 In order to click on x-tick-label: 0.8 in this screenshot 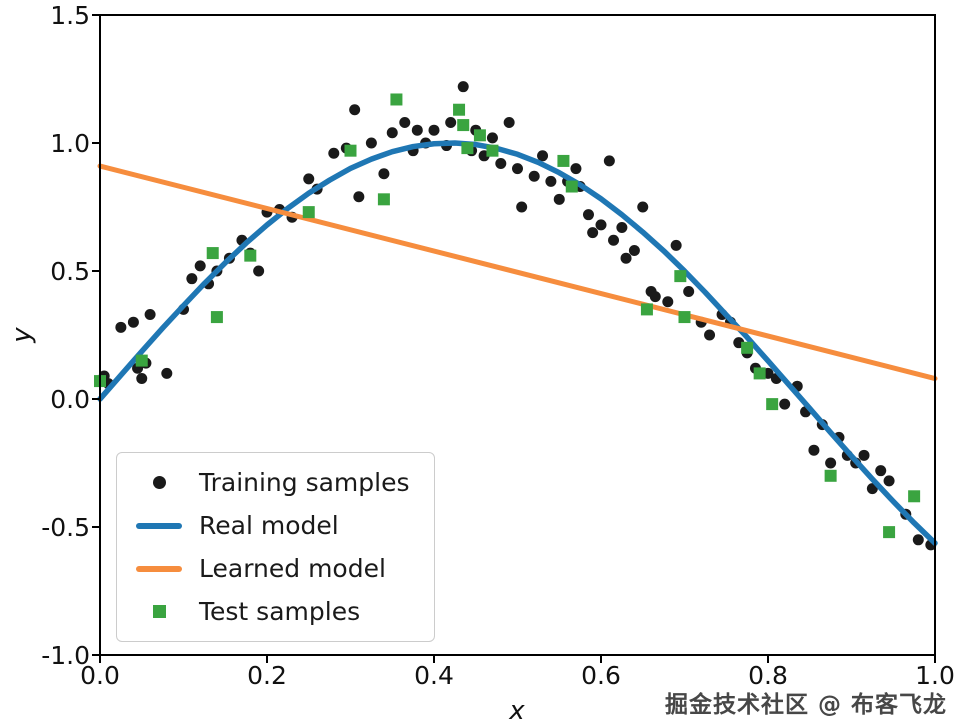, I will do `click(768, 675)`.